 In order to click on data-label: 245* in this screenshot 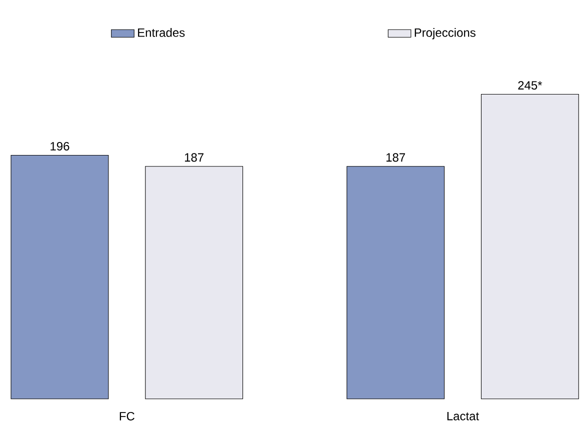, I will do `click(530, 85)`.